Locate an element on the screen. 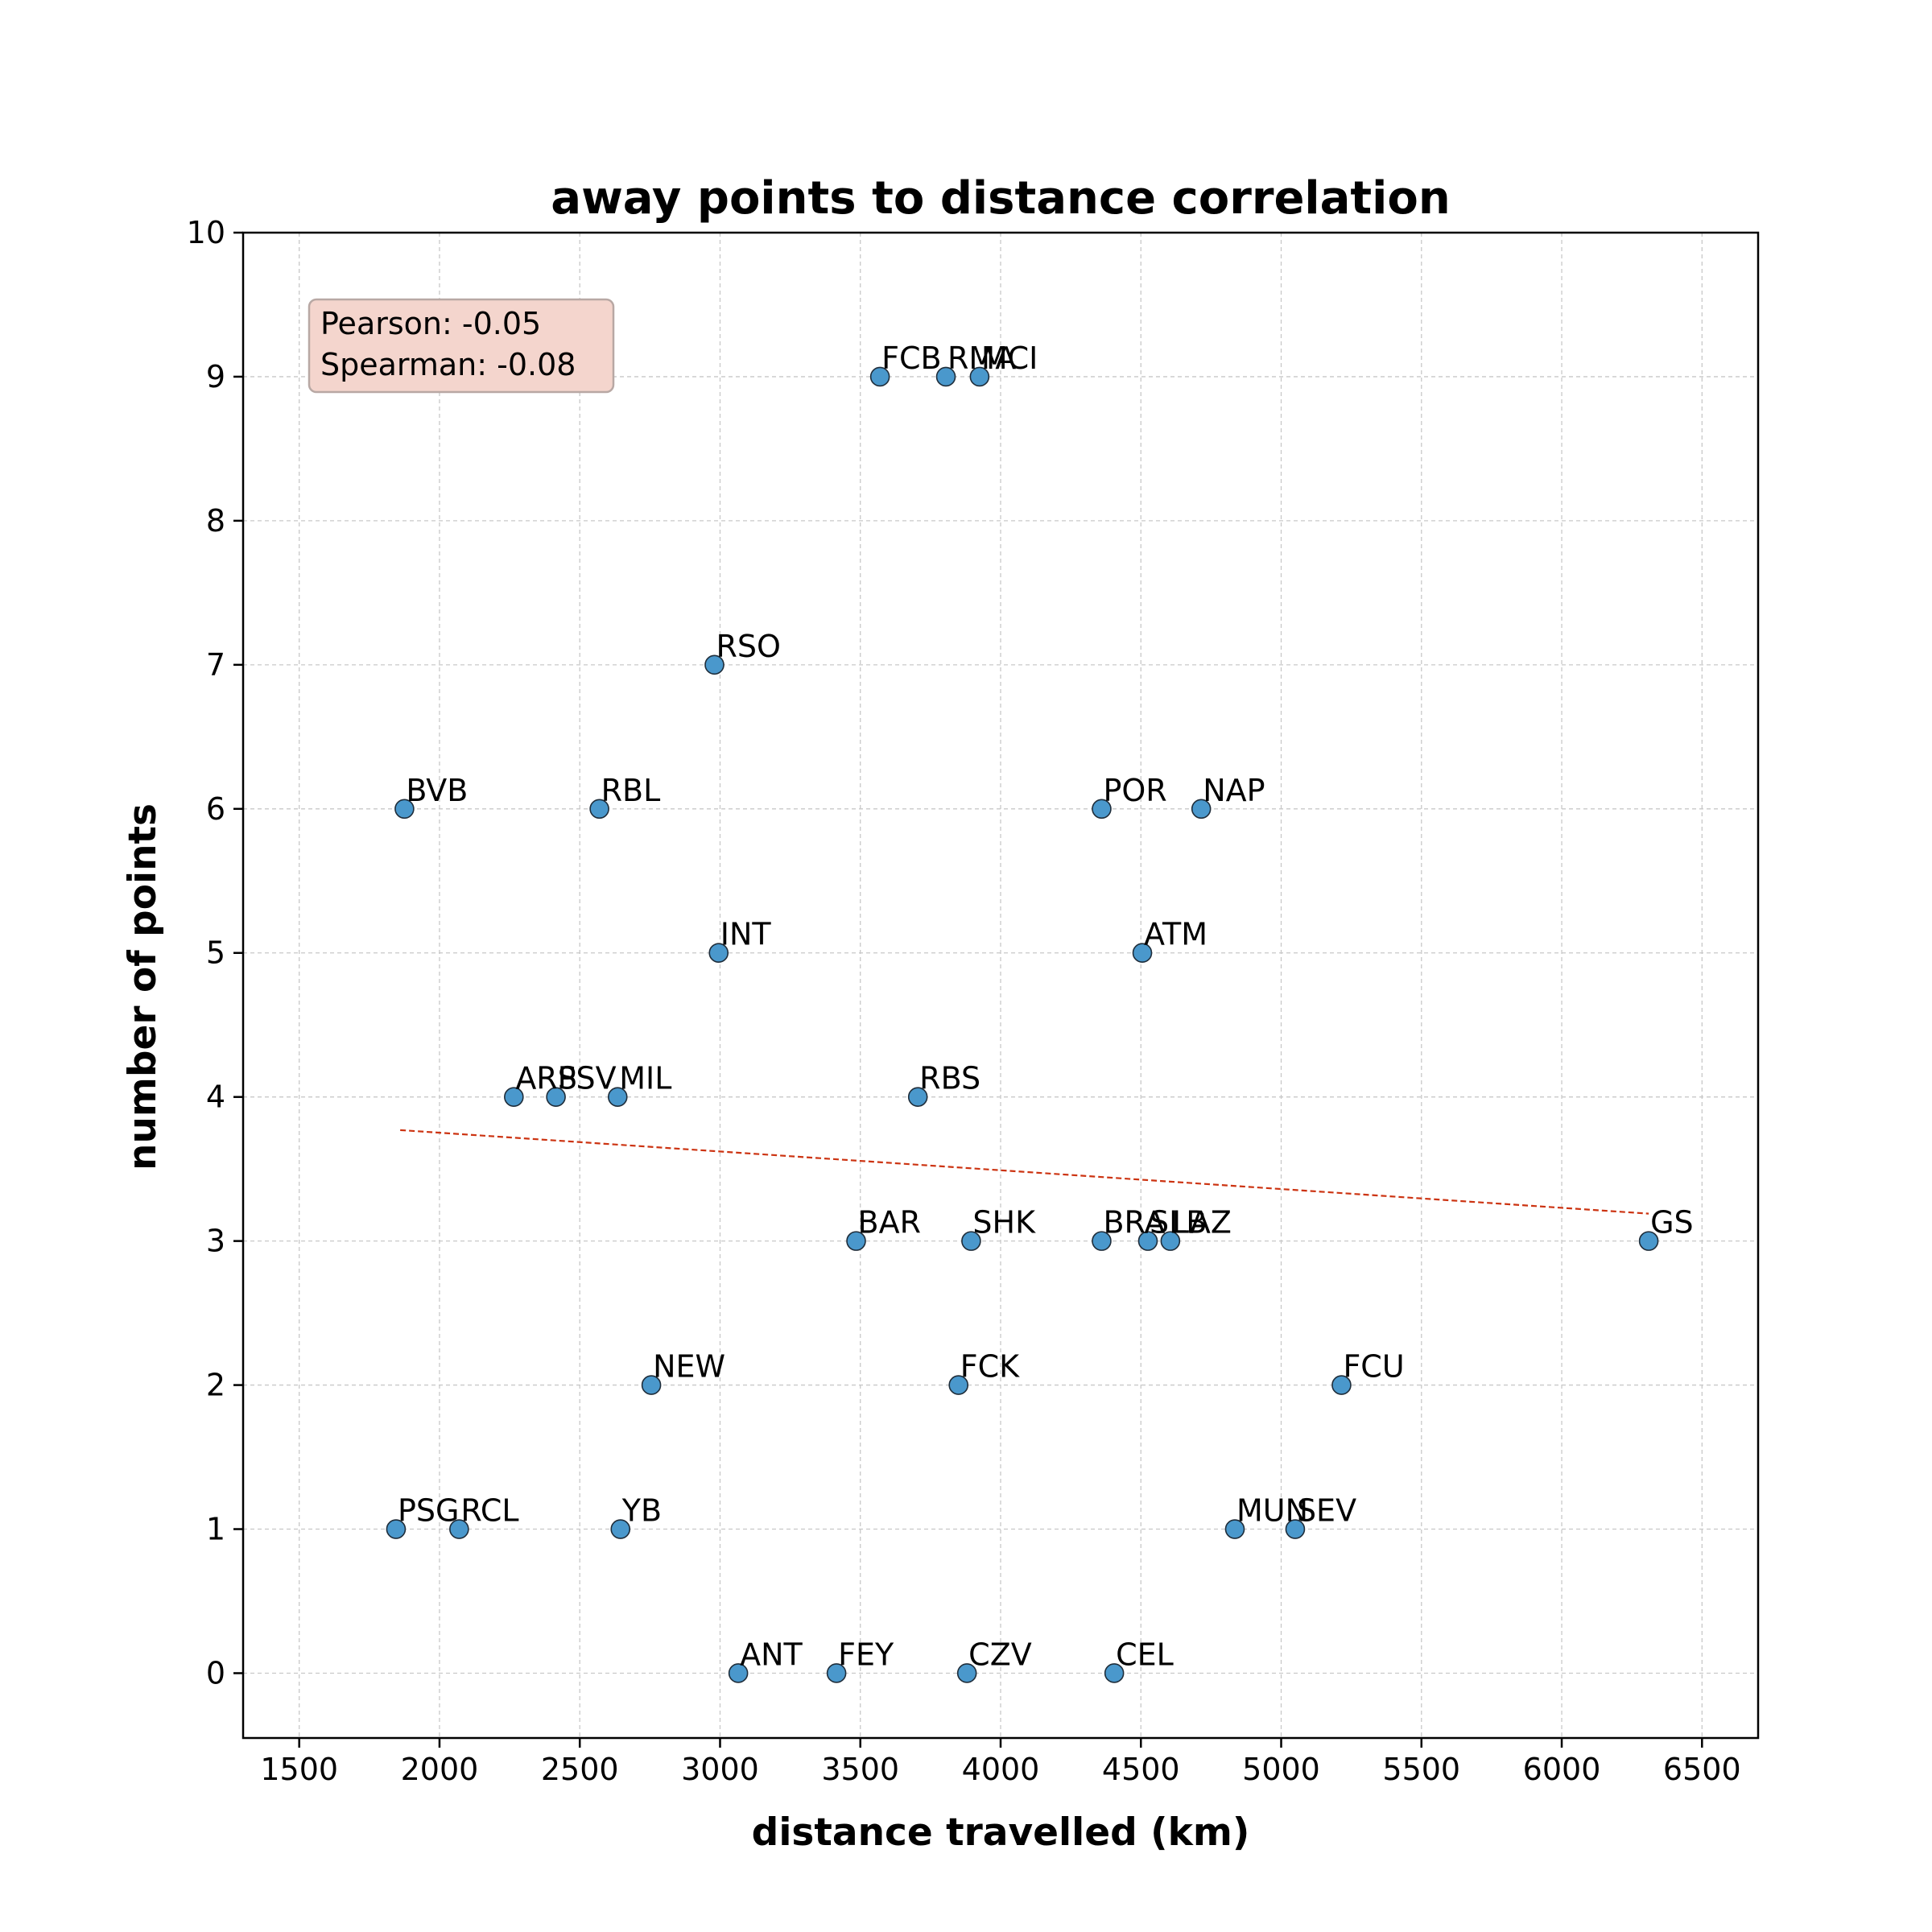 The height and width of the screenshot is (1932, 1932). point-label-int: INT is located at coordinates (746, 934).